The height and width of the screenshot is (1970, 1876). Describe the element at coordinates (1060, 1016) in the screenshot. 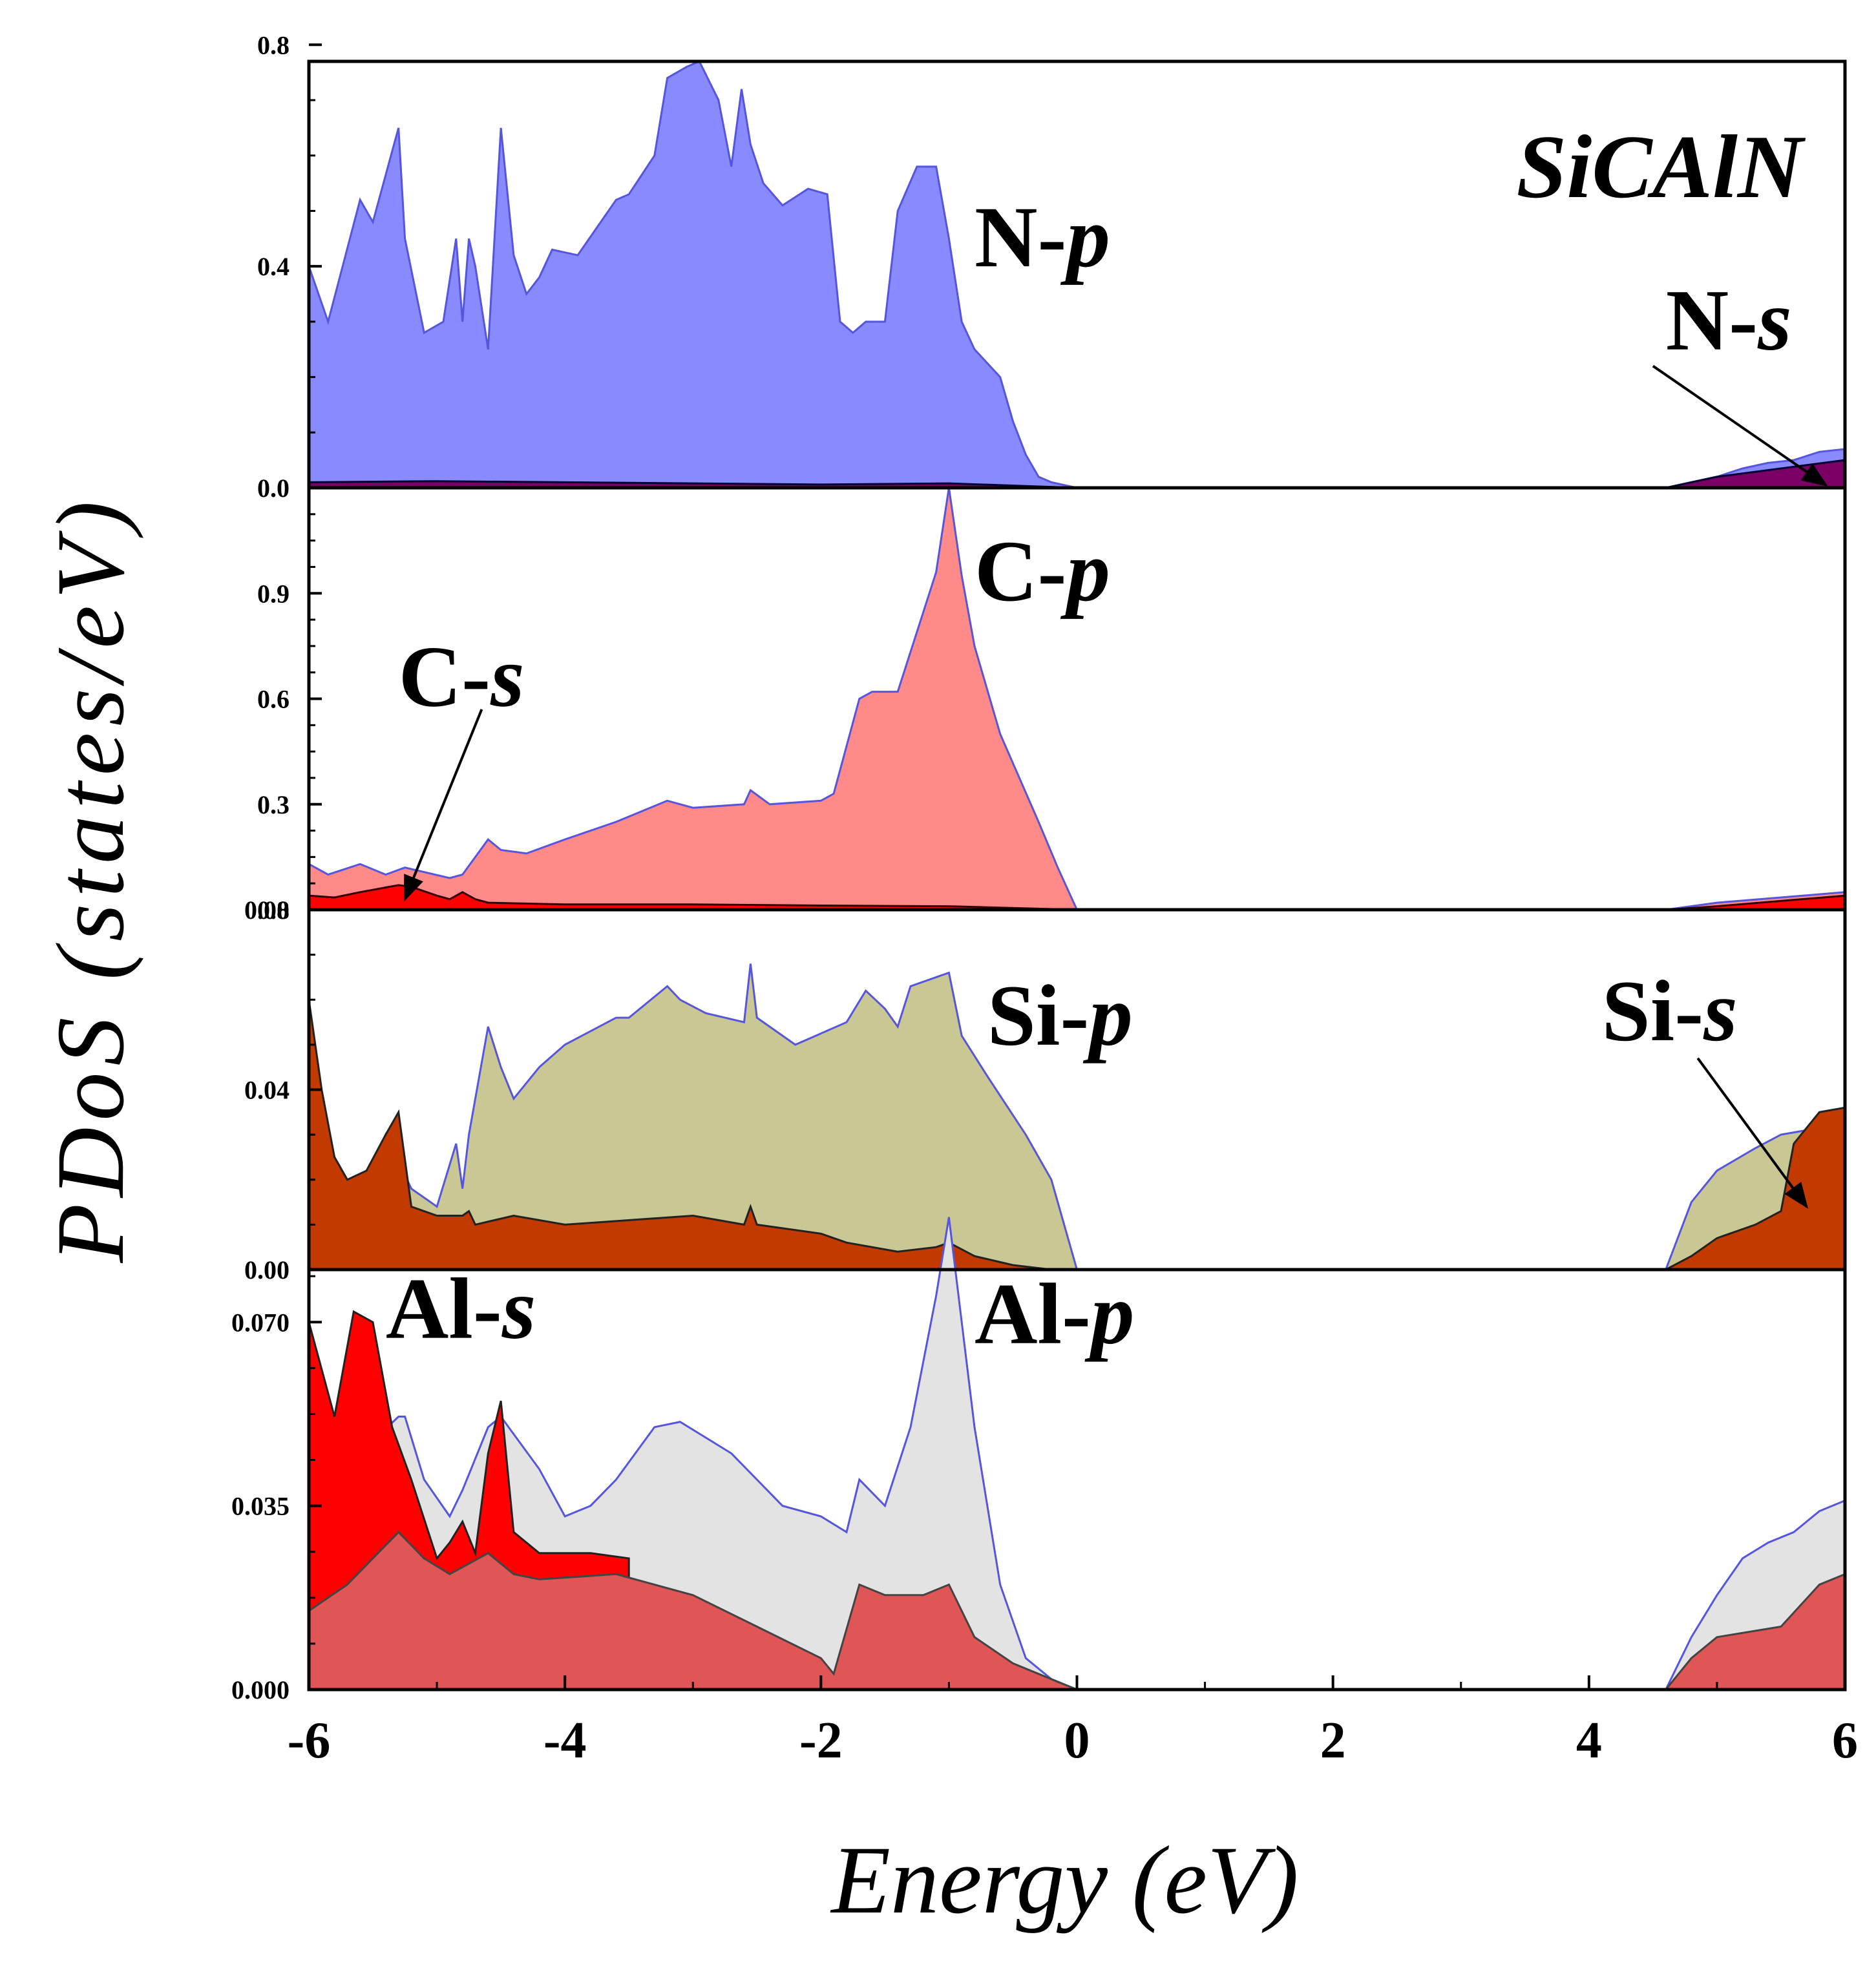

I see `label-si-p: Si-p` at that location.